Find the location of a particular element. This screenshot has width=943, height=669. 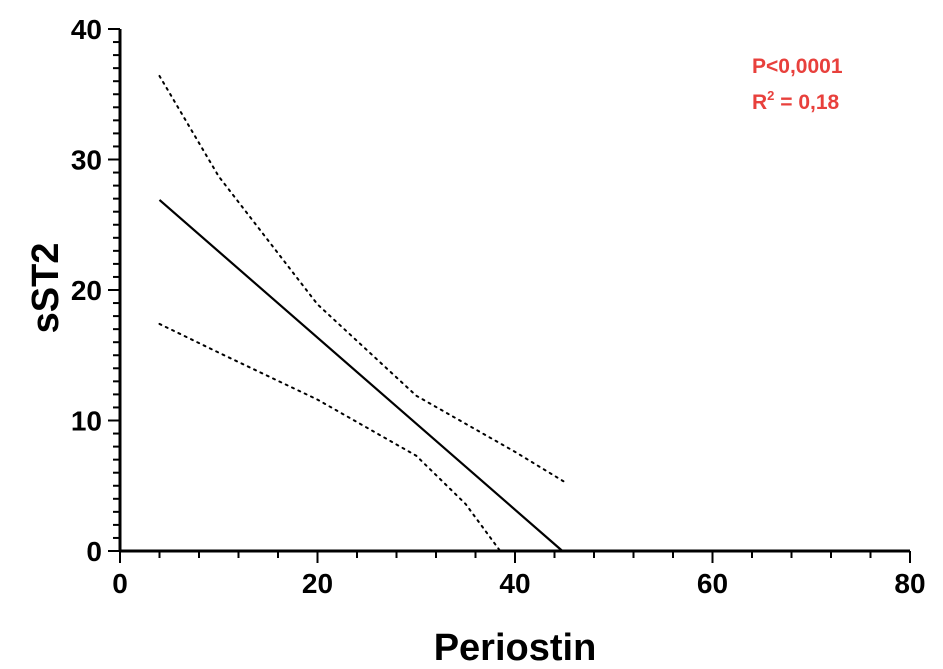

lower-ci-line is located at coordinates (330, 437).